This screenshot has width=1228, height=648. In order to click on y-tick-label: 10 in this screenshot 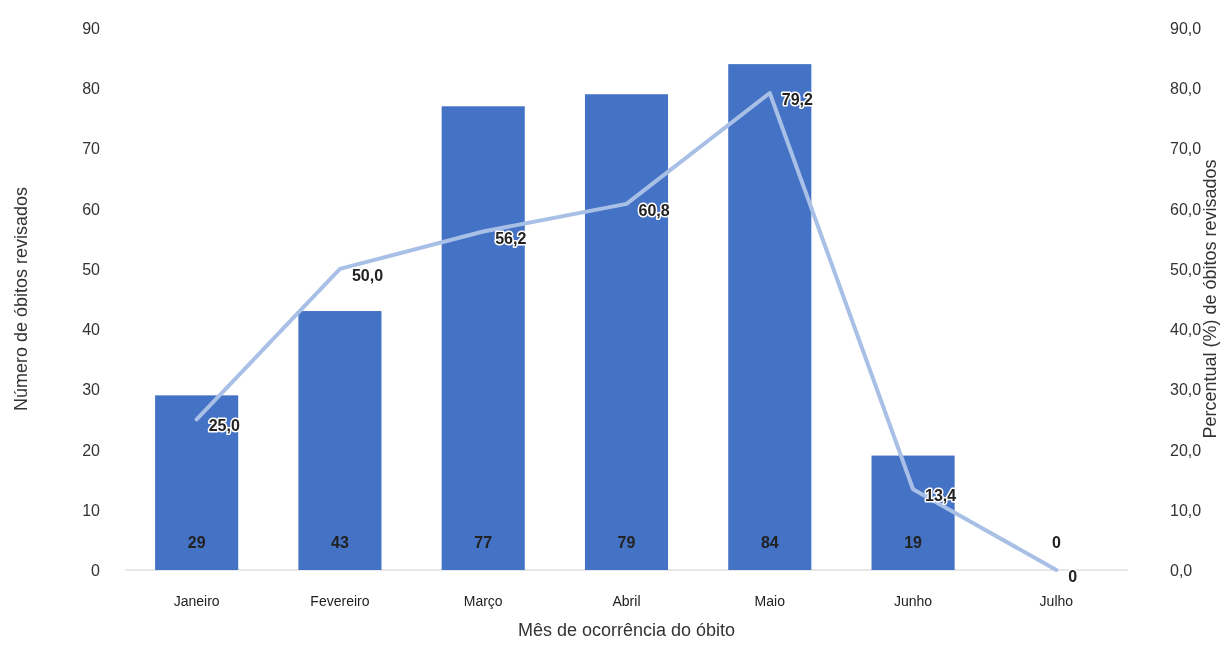, I will do `click(91, 510)`.